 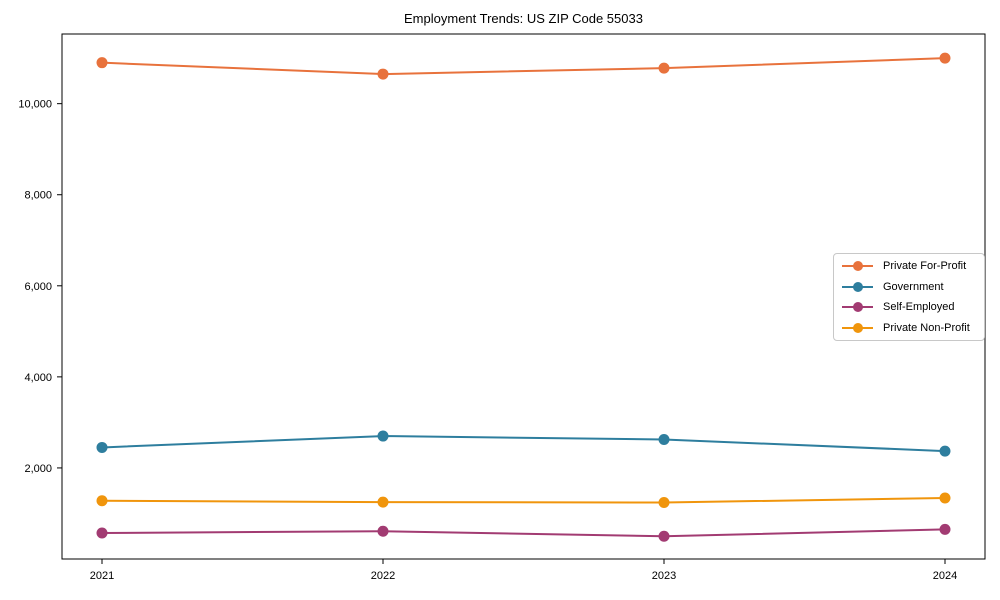 I want to click on data-point-self-employed-2023, so click(x=664, y=536).